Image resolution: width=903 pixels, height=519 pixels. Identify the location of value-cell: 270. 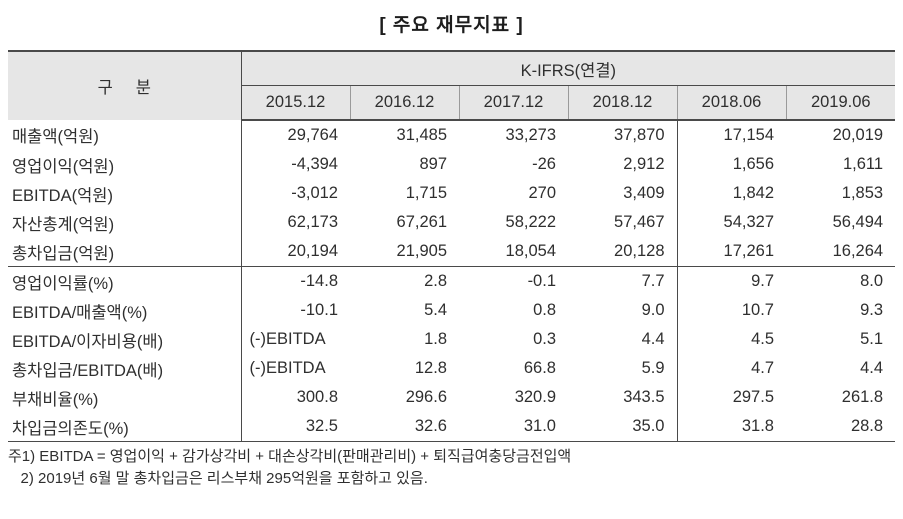
(542, 193).